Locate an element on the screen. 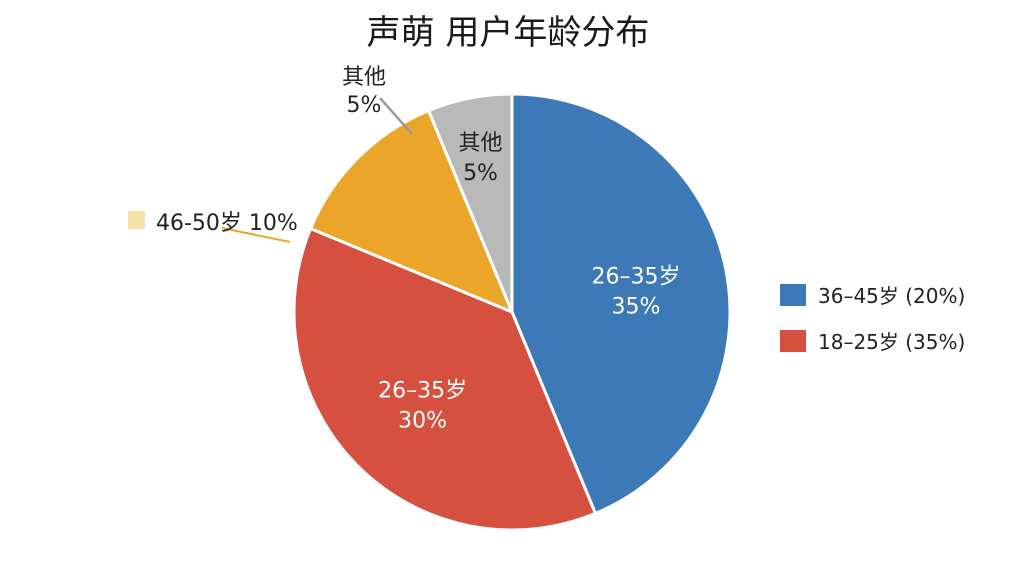  legend-label: 18–25岁 (35%) is located at coordinates (891, 342).